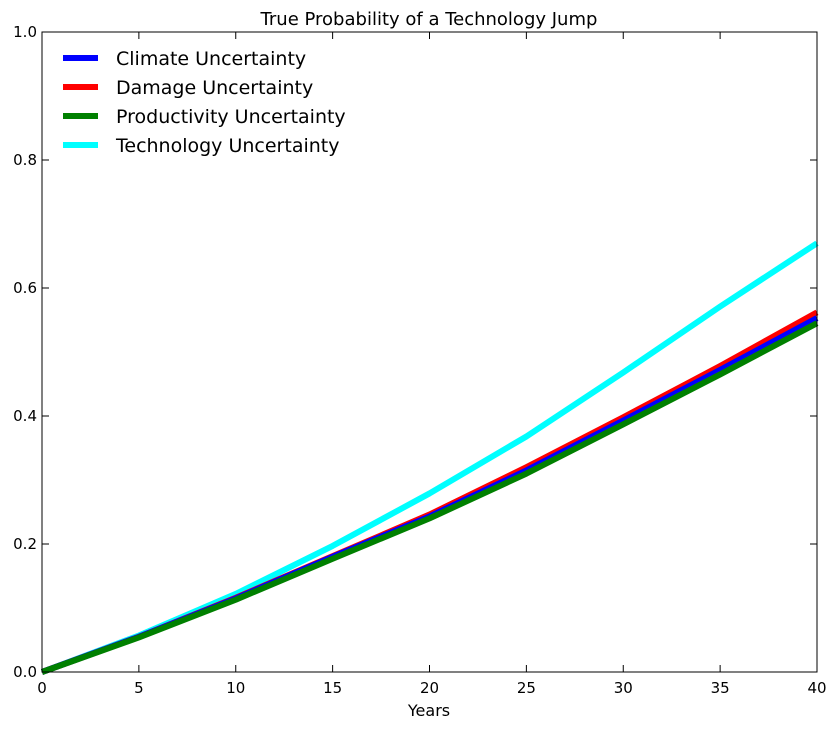 The height and width of the screenshot is (730, 837). What do you see at coordinates (623, 688) in the screenshot?
I see `x-tick-label: 30` at bounding box center [623, 688].